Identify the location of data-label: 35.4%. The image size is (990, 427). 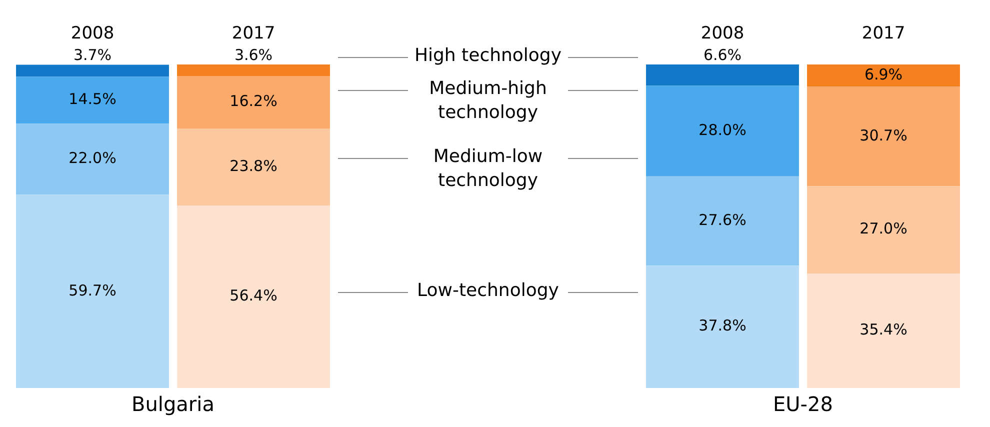
(884, 329).